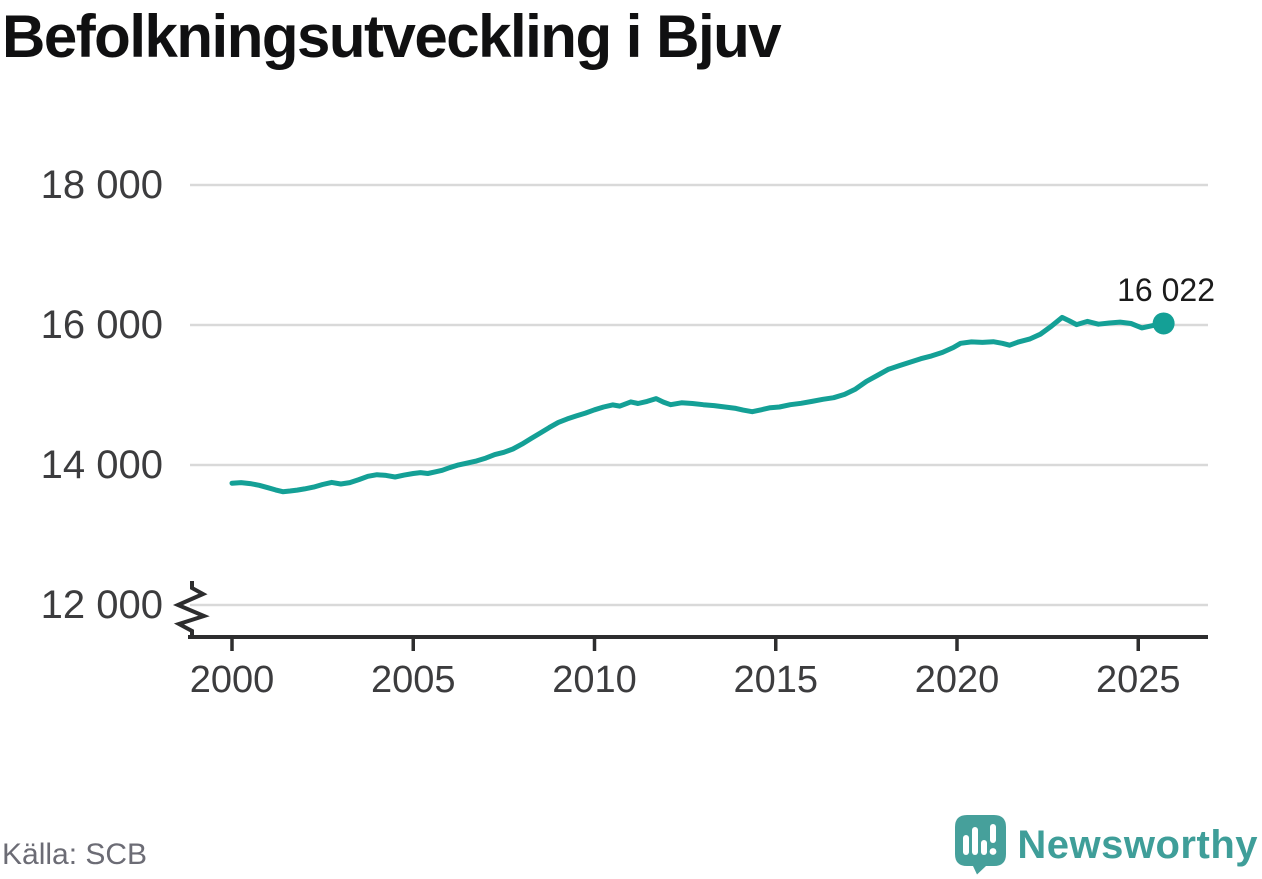 The image size is (1262, 879). I want to click on y-tick-label: 12 000, so click(101, 605).